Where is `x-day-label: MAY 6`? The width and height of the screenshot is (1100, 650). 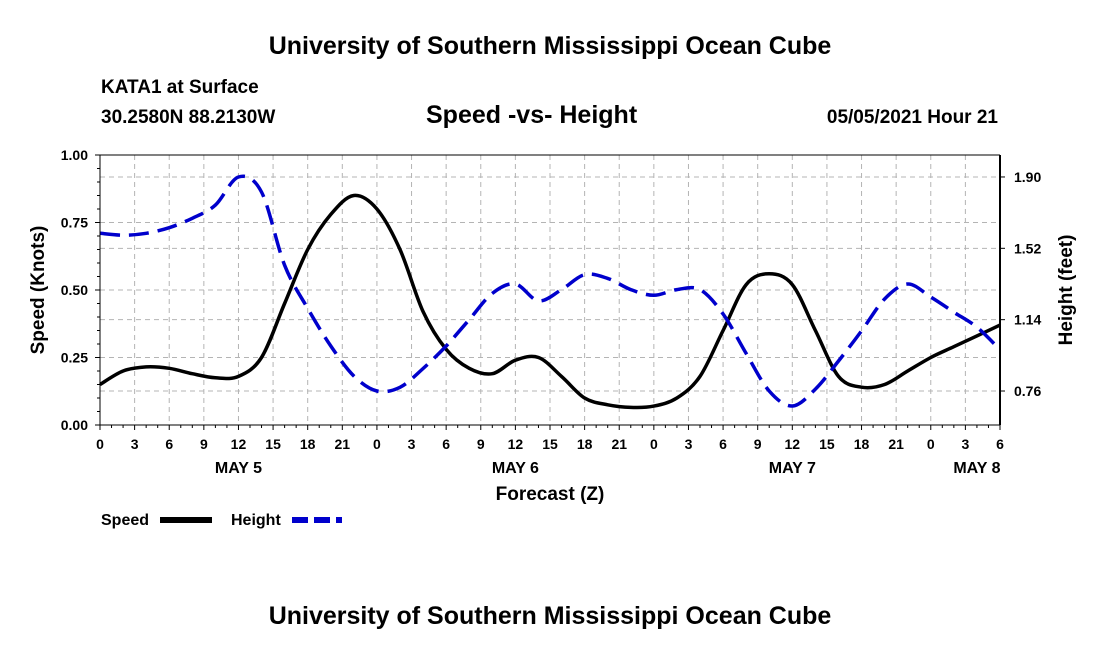
x-day-label: MAY 6 is located at coordinates (515, 468).